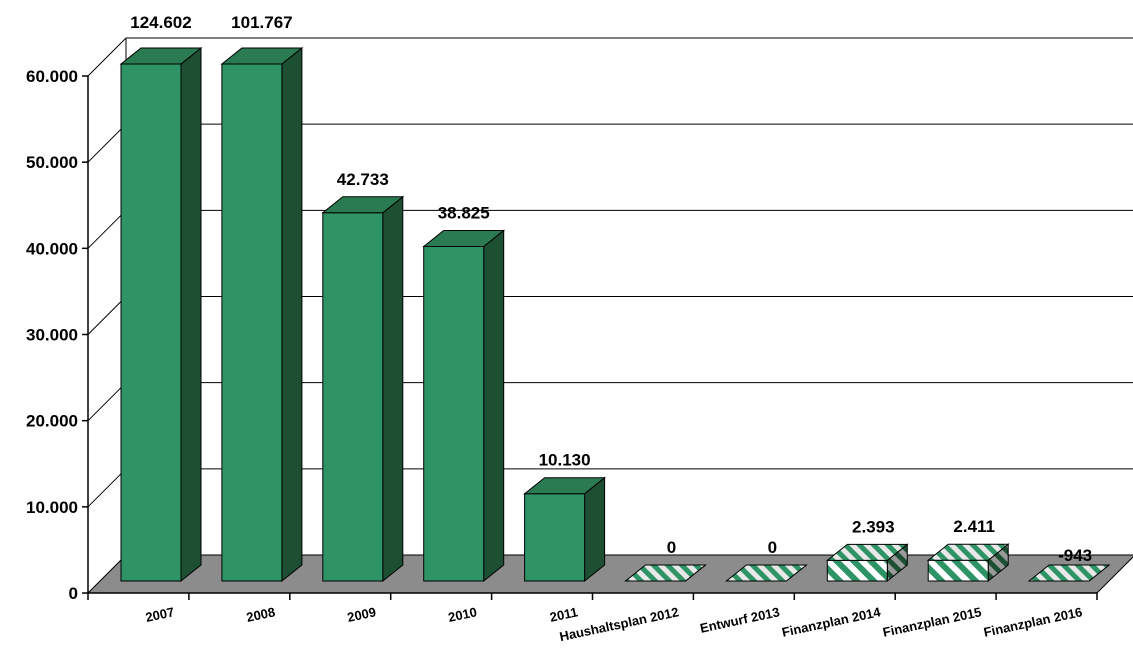 This screenshot has width=1133, height=661. I want to click on x-tick-label: 2010, so click(462, 614).